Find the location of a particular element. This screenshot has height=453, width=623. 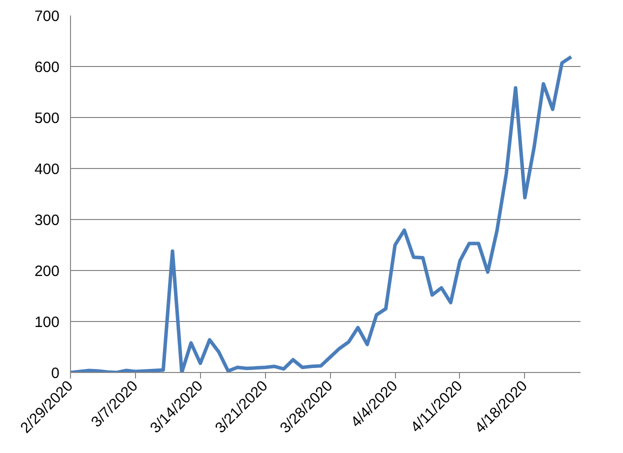

y-tick-label: 400 is located at coordinates (47, 169).